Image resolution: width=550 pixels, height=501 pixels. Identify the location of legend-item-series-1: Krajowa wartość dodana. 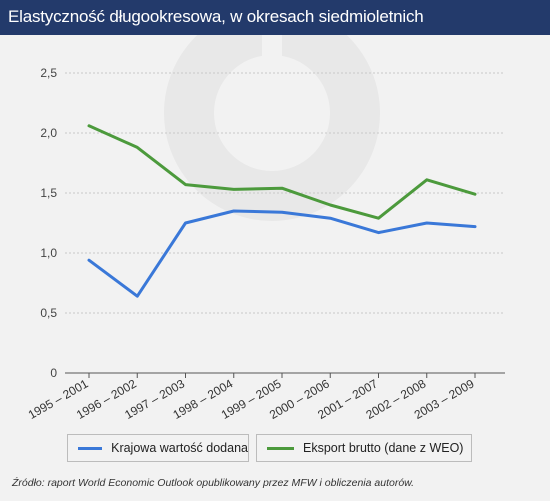
(158, 448).